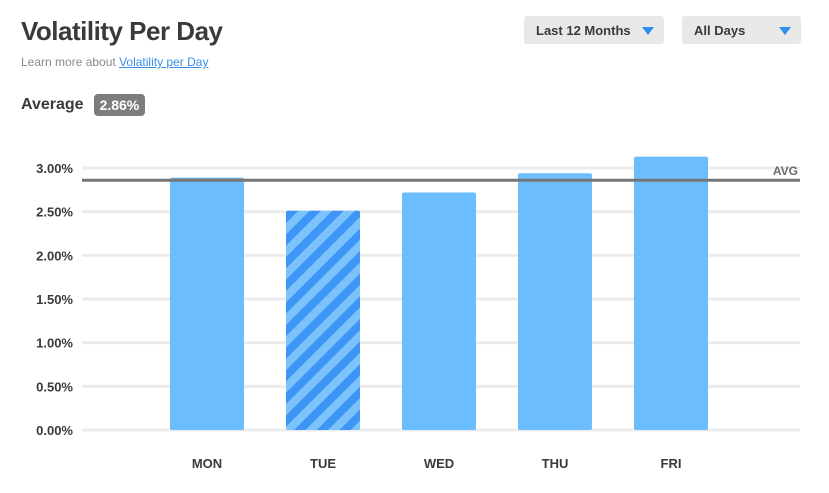 This screenshot has height=493, width=829. Describe the element at coordinates (54, 343) in the screenshot. I see `y-tick-label: 1.00%` at that location.